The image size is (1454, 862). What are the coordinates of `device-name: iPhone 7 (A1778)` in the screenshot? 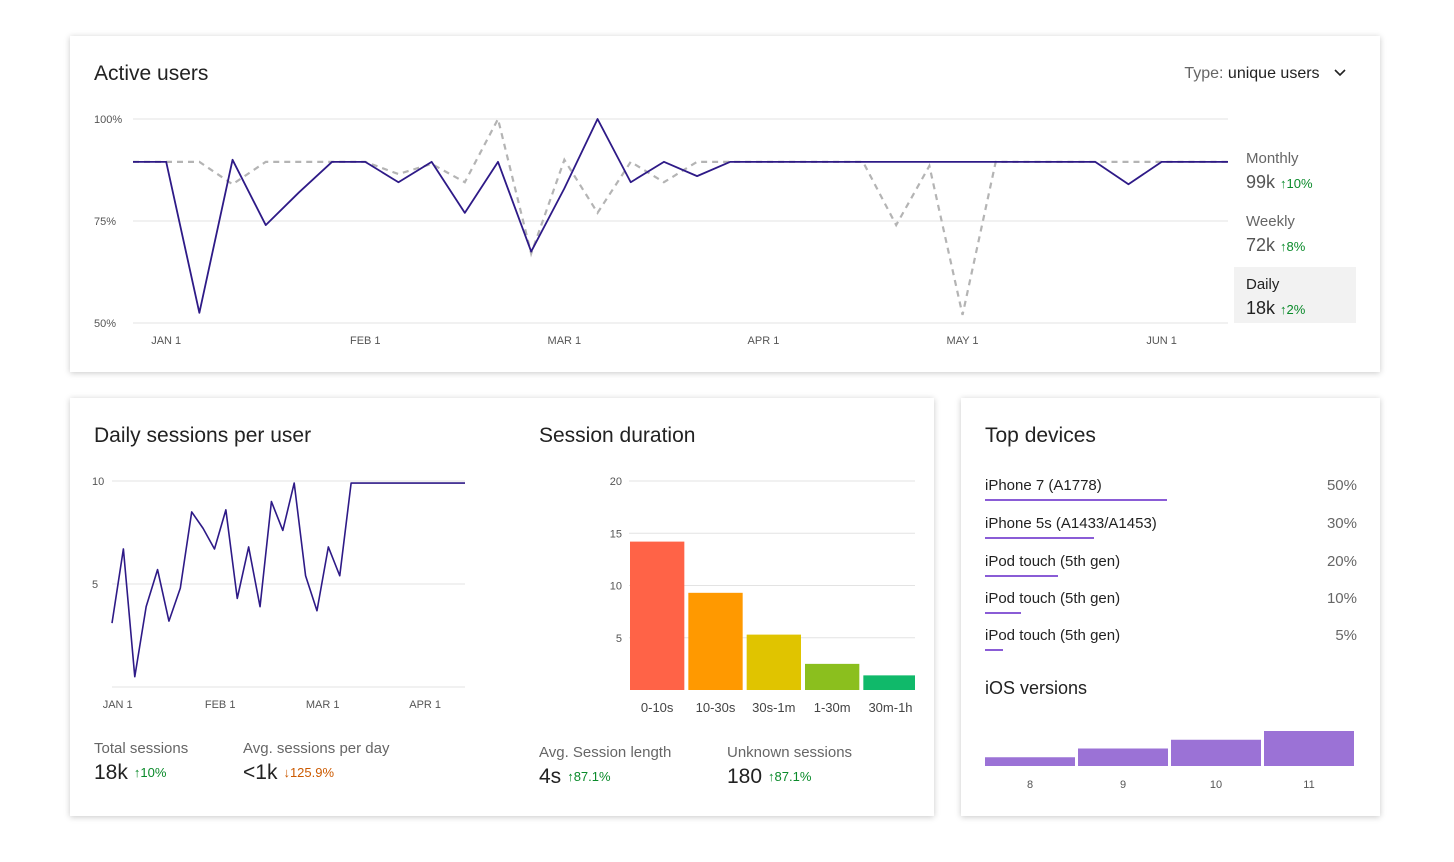 It's located at (1043, 485).